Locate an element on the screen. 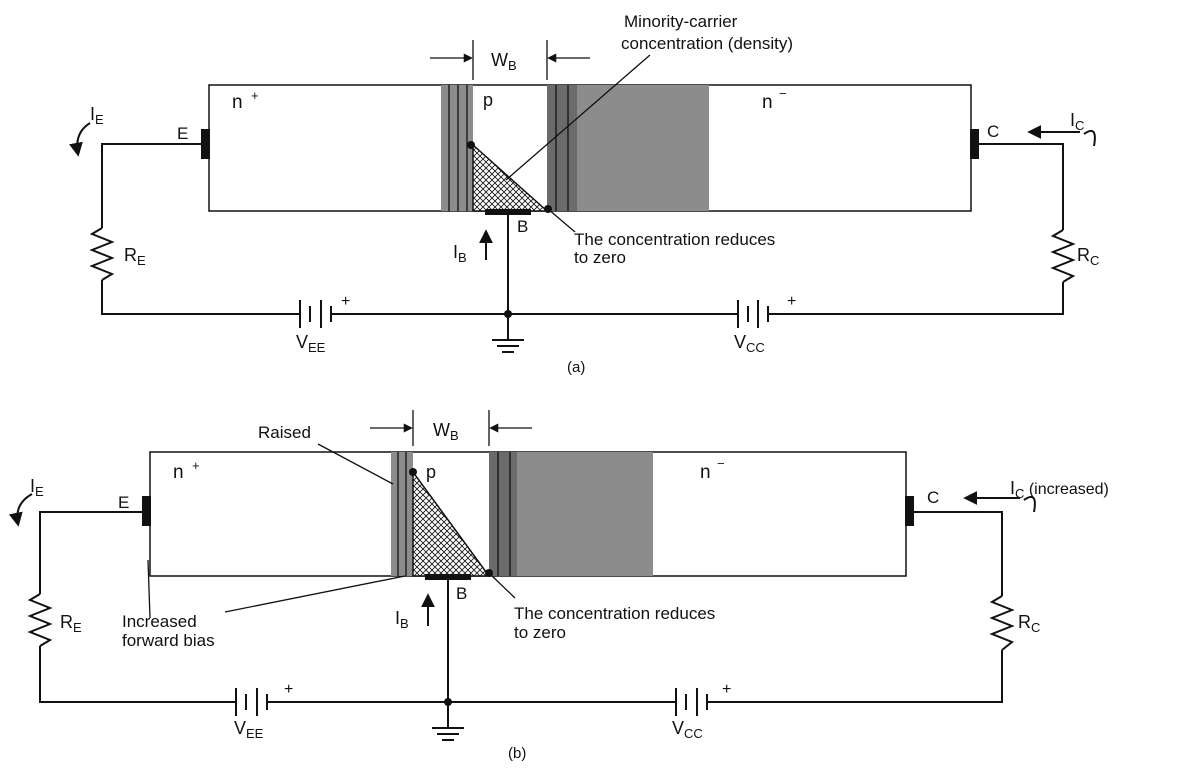 The height and width of the screenshot is (774, 1197). eb-depletion-b is located at coordinates (402, 514).